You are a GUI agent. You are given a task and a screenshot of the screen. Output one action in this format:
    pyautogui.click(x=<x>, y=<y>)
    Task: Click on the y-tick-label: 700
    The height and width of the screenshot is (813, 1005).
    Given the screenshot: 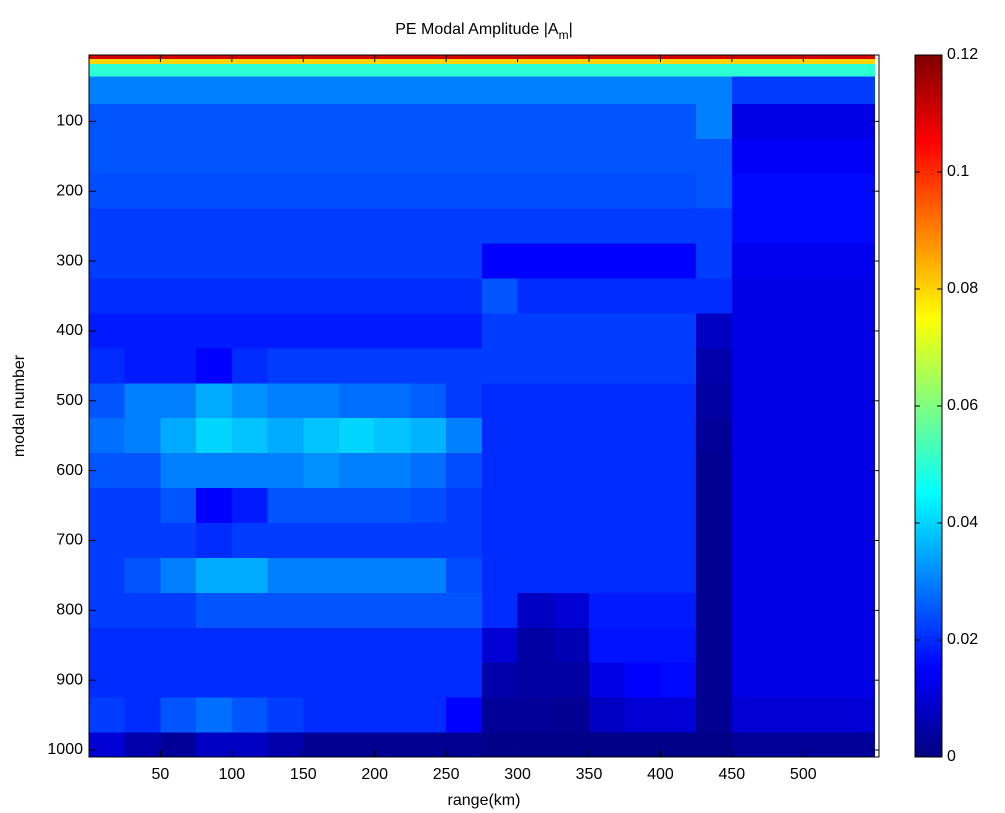 What is the action you would take?
    pyautogui.click(x=69, y=540)
    